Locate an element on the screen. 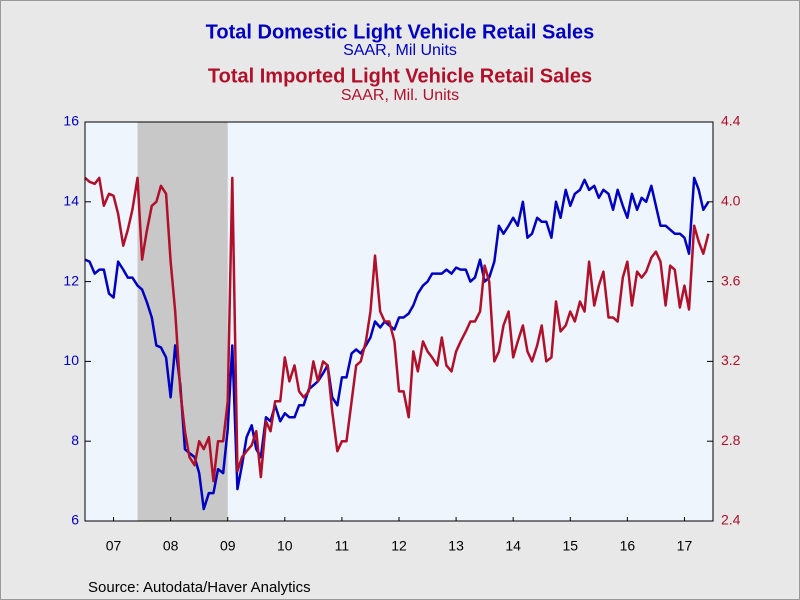 Image resolution: width=800 pixels, height=600 pixels. shading-layer is located at coordinates (182, 321).